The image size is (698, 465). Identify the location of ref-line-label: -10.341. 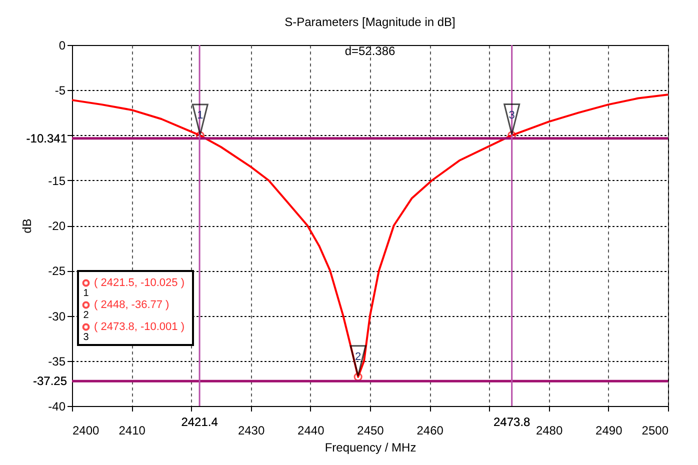
(47, 138).